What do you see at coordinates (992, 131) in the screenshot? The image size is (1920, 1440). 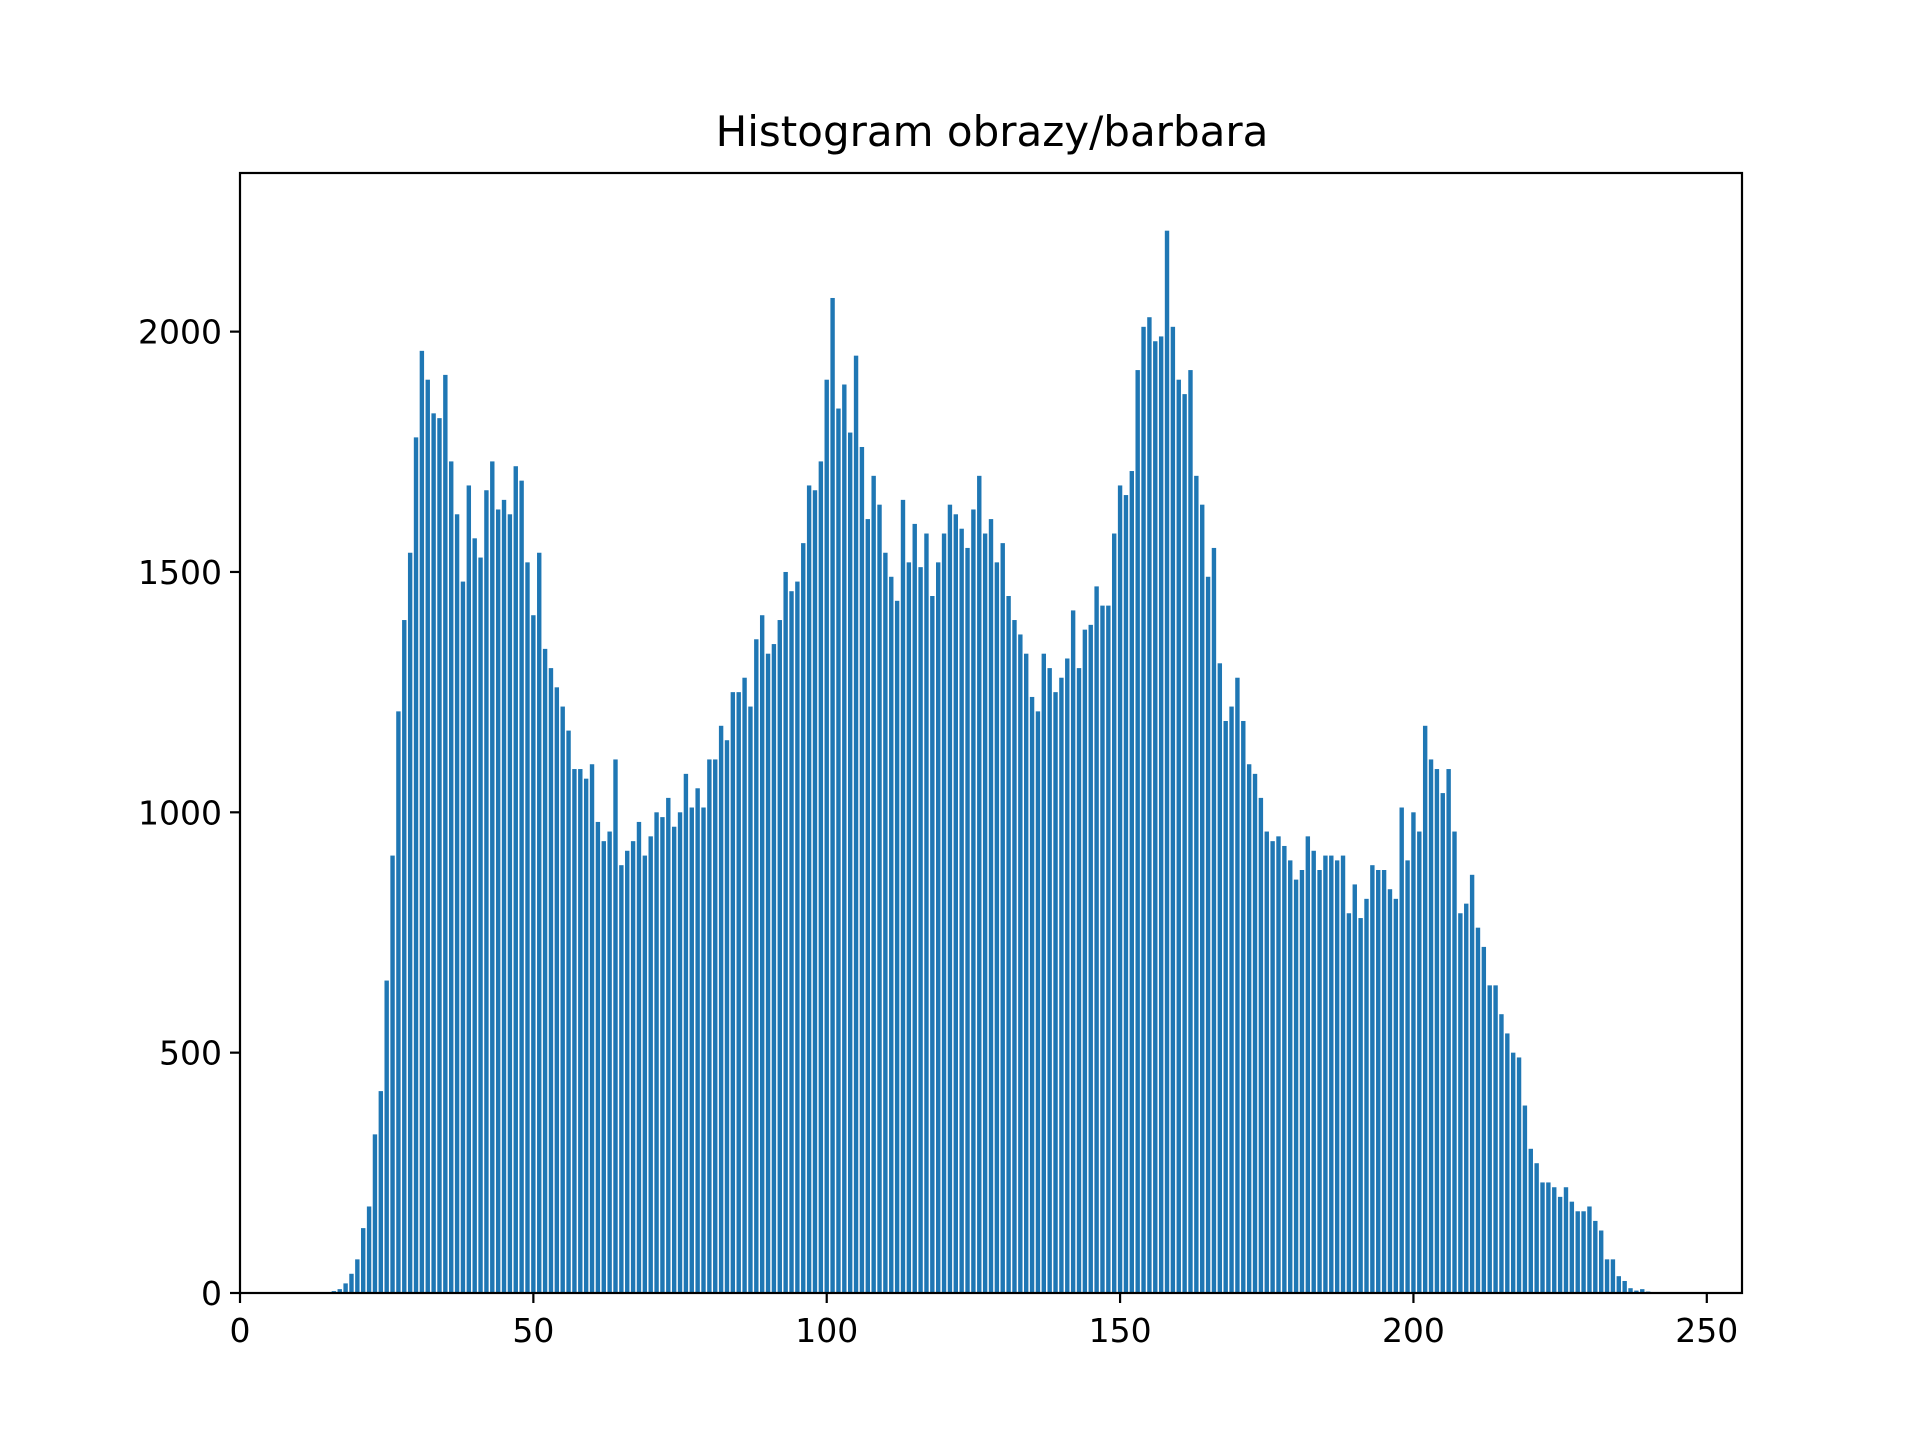 I see `chart-title: Histogram obrazy/barbara` at bounding box center [992, 131].